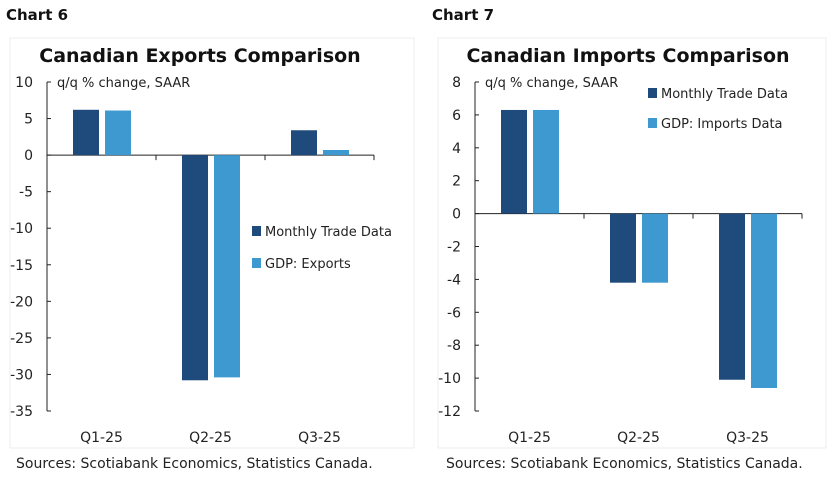 This screenshot has height=482, width=828. I want to click on y-tick-label: -4, so click(454, 280).